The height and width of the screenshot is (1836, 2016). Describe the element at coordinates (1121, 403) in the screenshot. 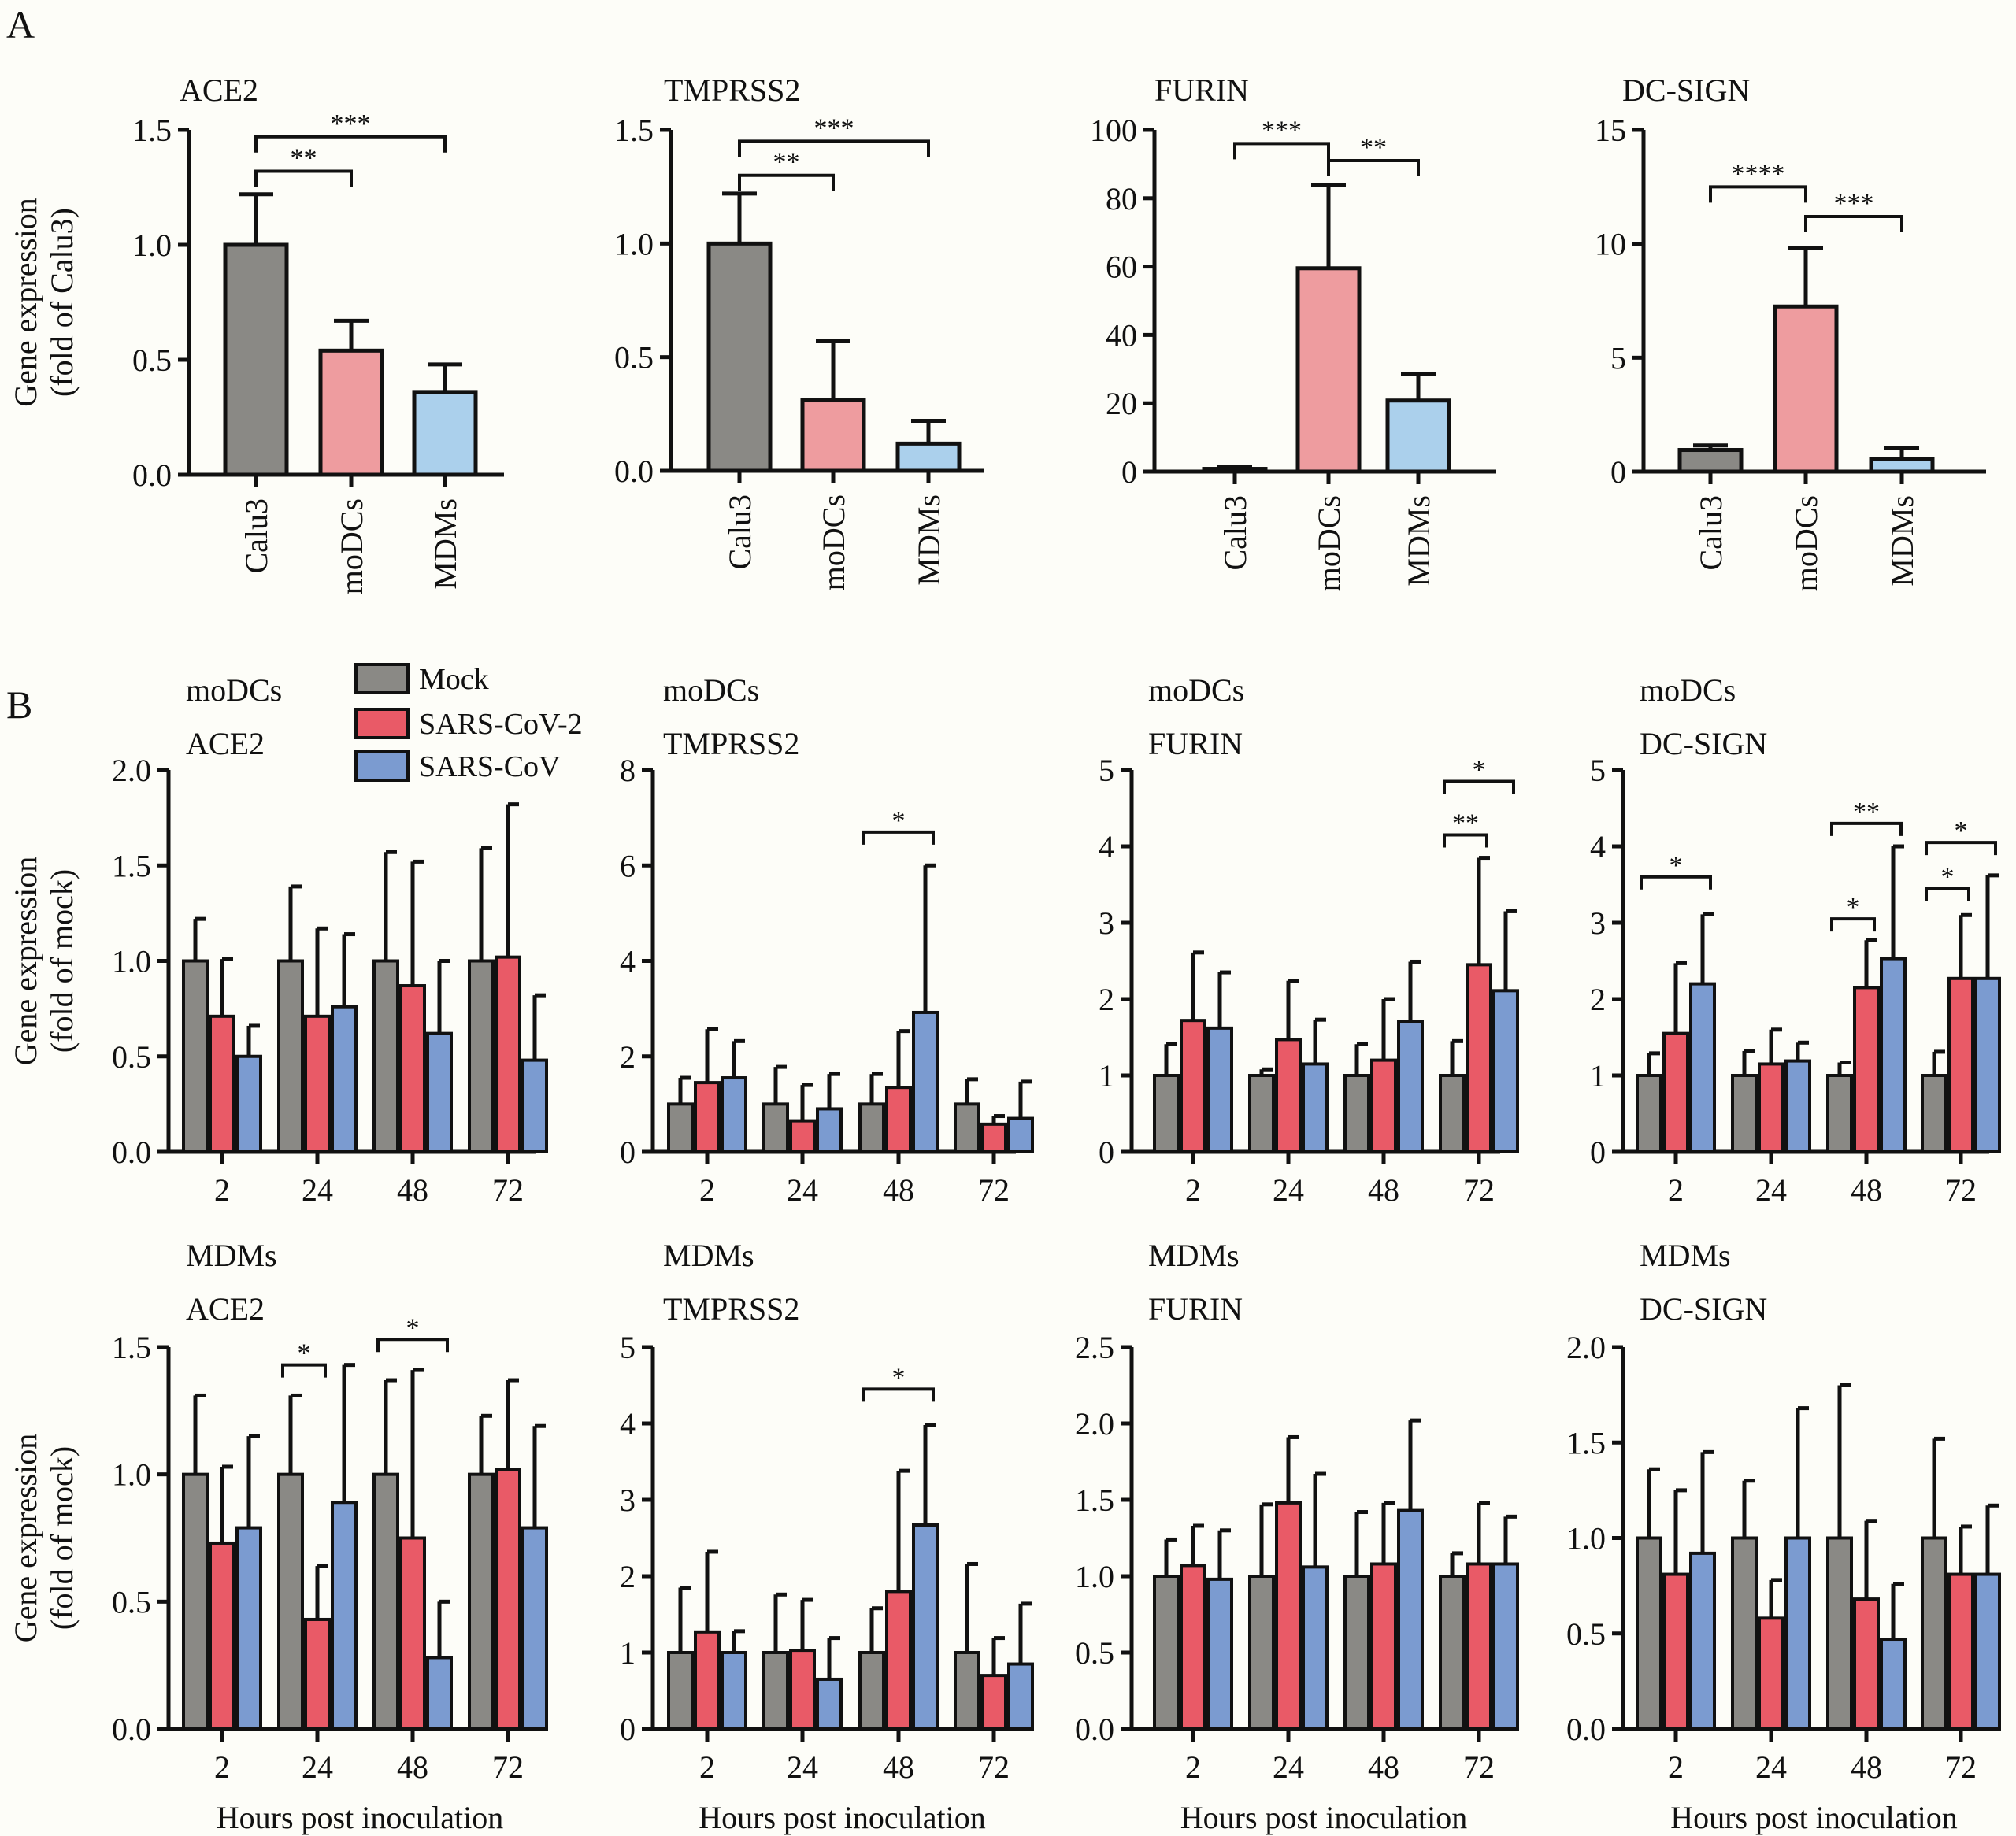

I see `y-tick-label: 20` at that location.